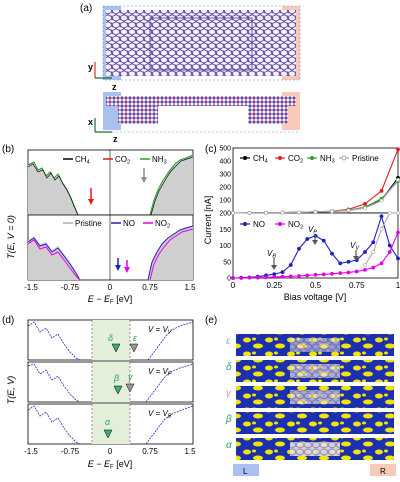 The width and height of the screenshot is (400, 482). Describe the element at coordinates (162, 224) in the screenshot. I see `svg-text: NO2` at that location.